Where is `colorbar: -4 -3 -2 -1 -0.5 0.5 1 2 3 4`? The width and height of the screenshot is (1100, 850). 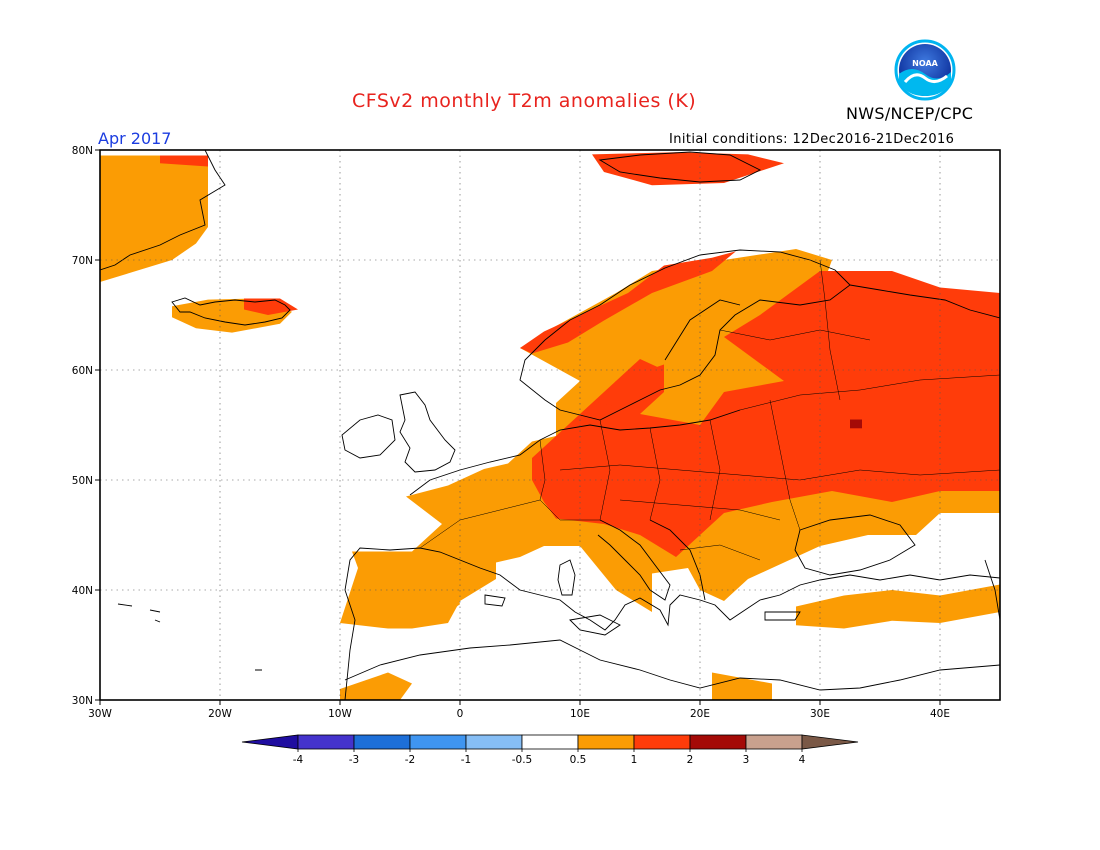
colorbar: -4 -3 -2 -1 -0.5 0.5 1 2 3 4 is located at coordinates (550, 750).